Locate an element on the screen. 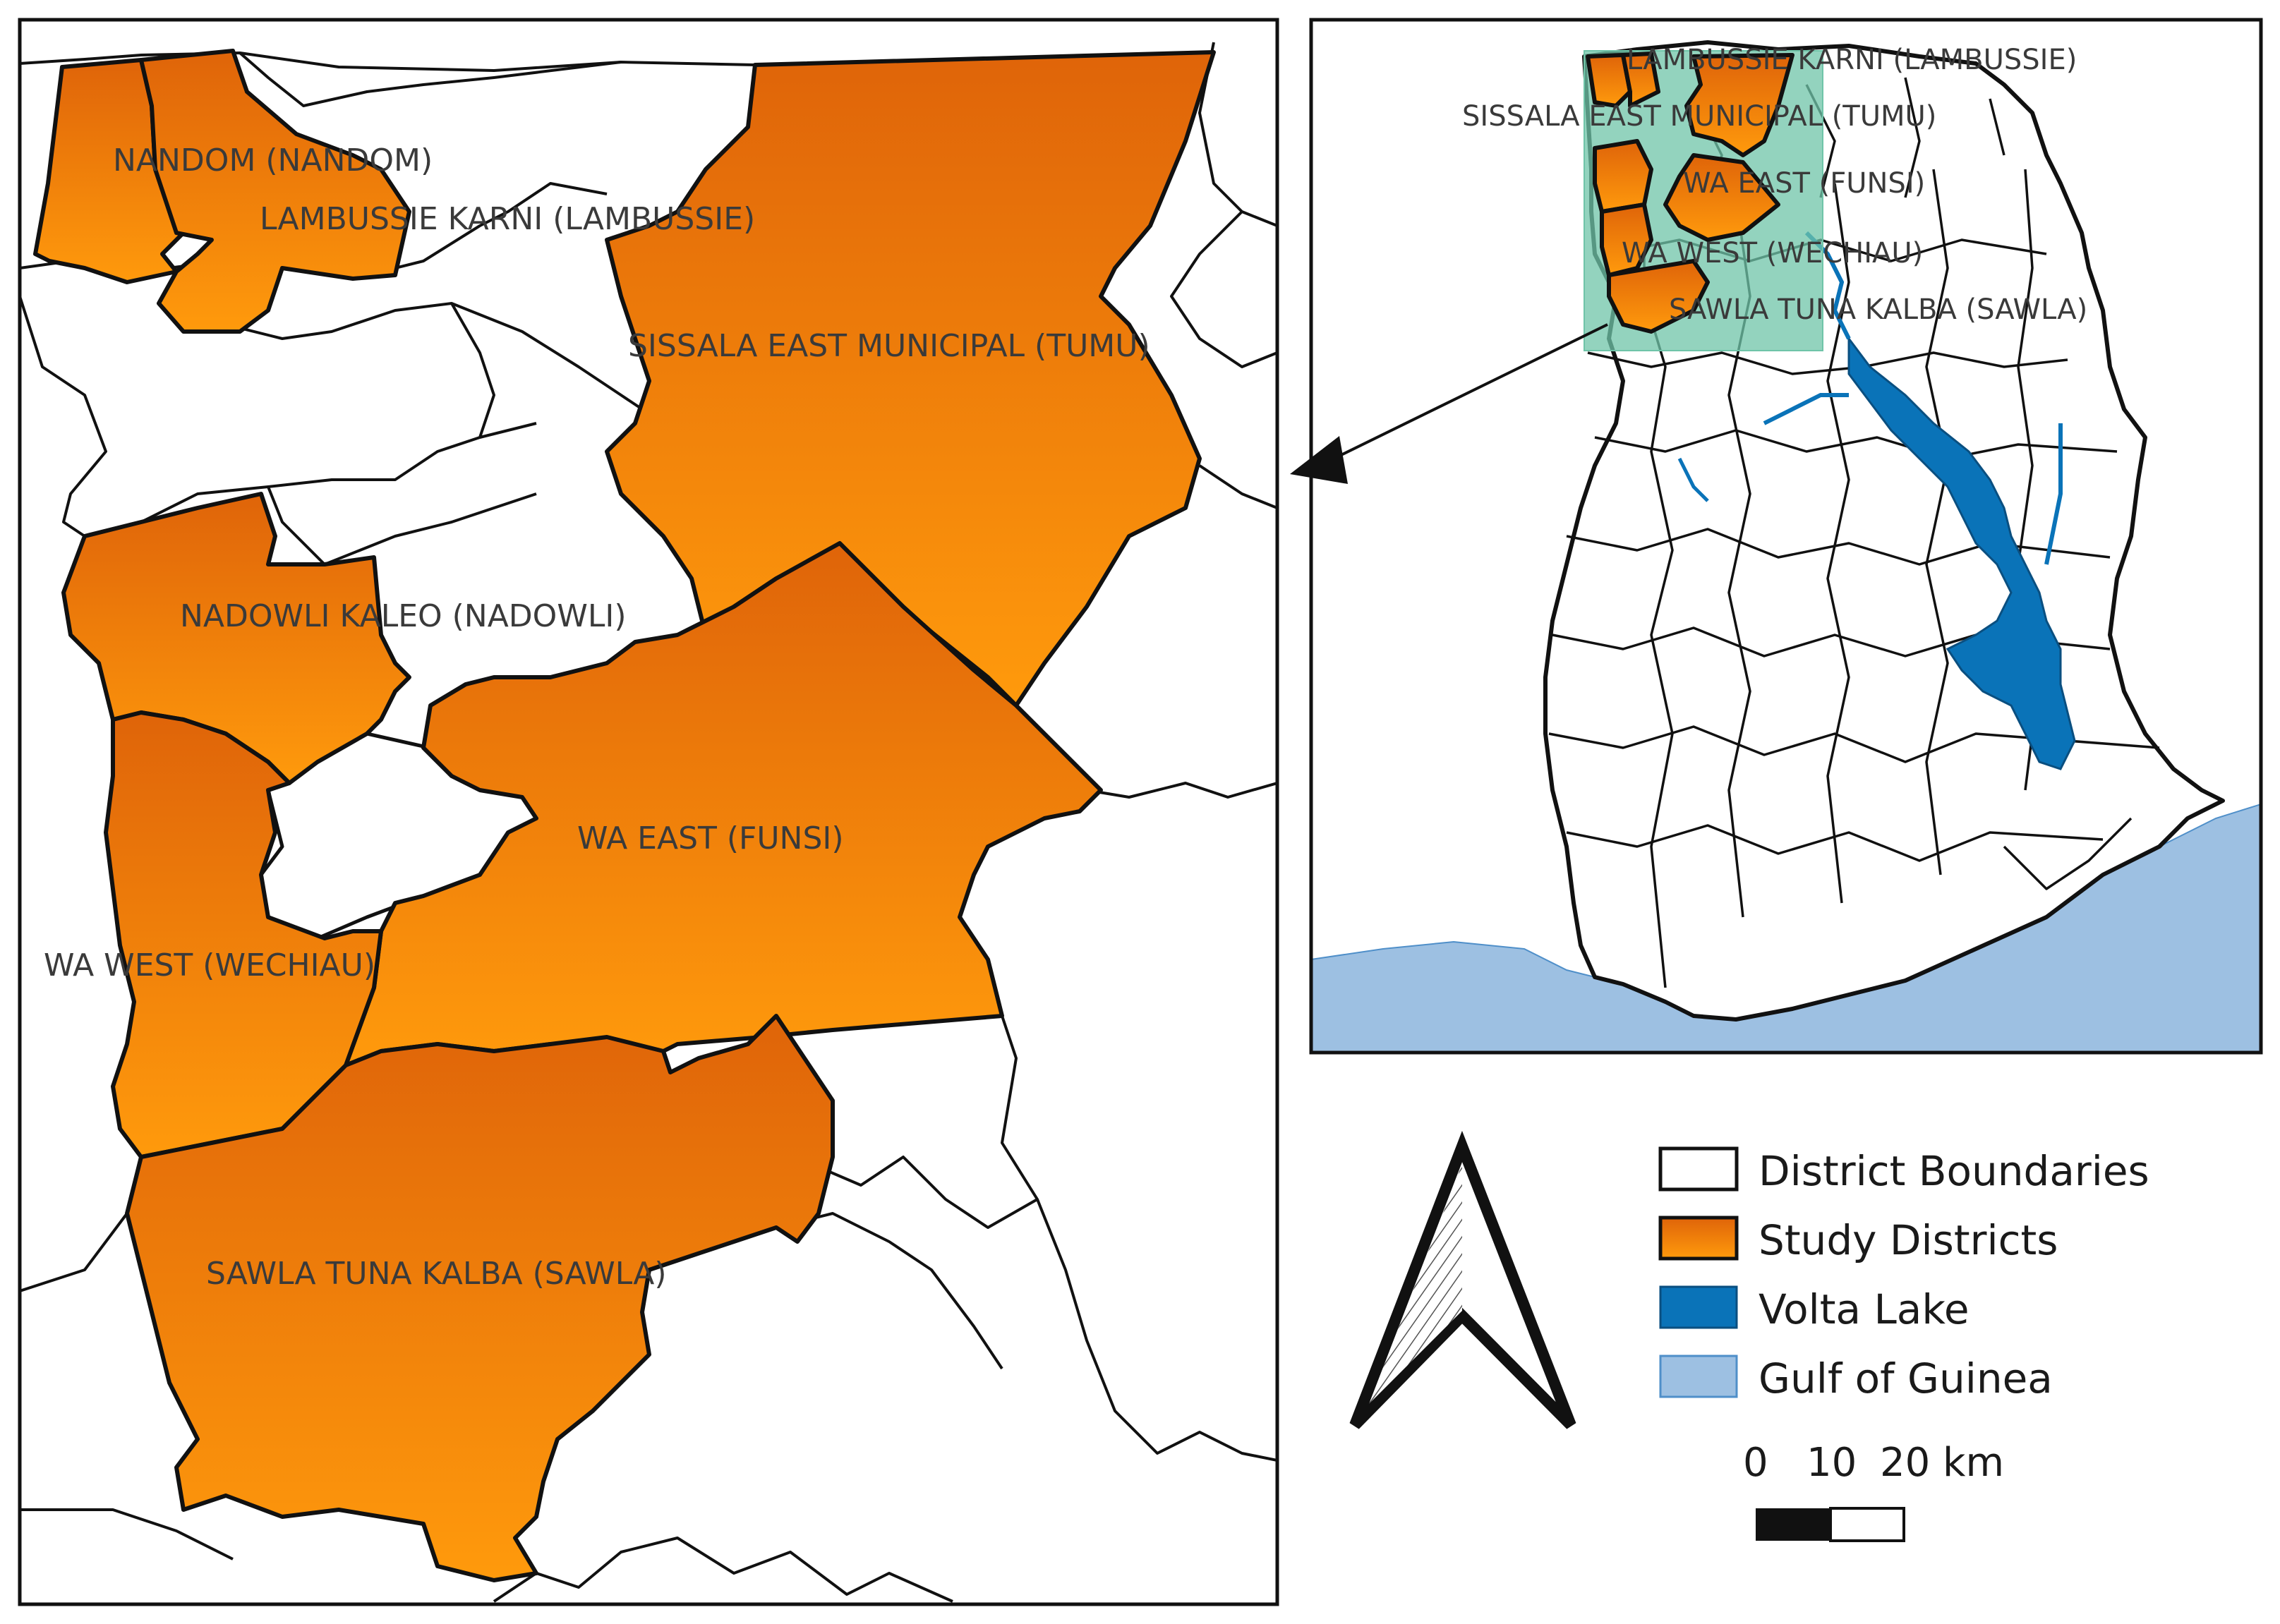 The image size is (2280, 1624). legend-swatch-district-boundaries is located at coordinates (1698, 1169).